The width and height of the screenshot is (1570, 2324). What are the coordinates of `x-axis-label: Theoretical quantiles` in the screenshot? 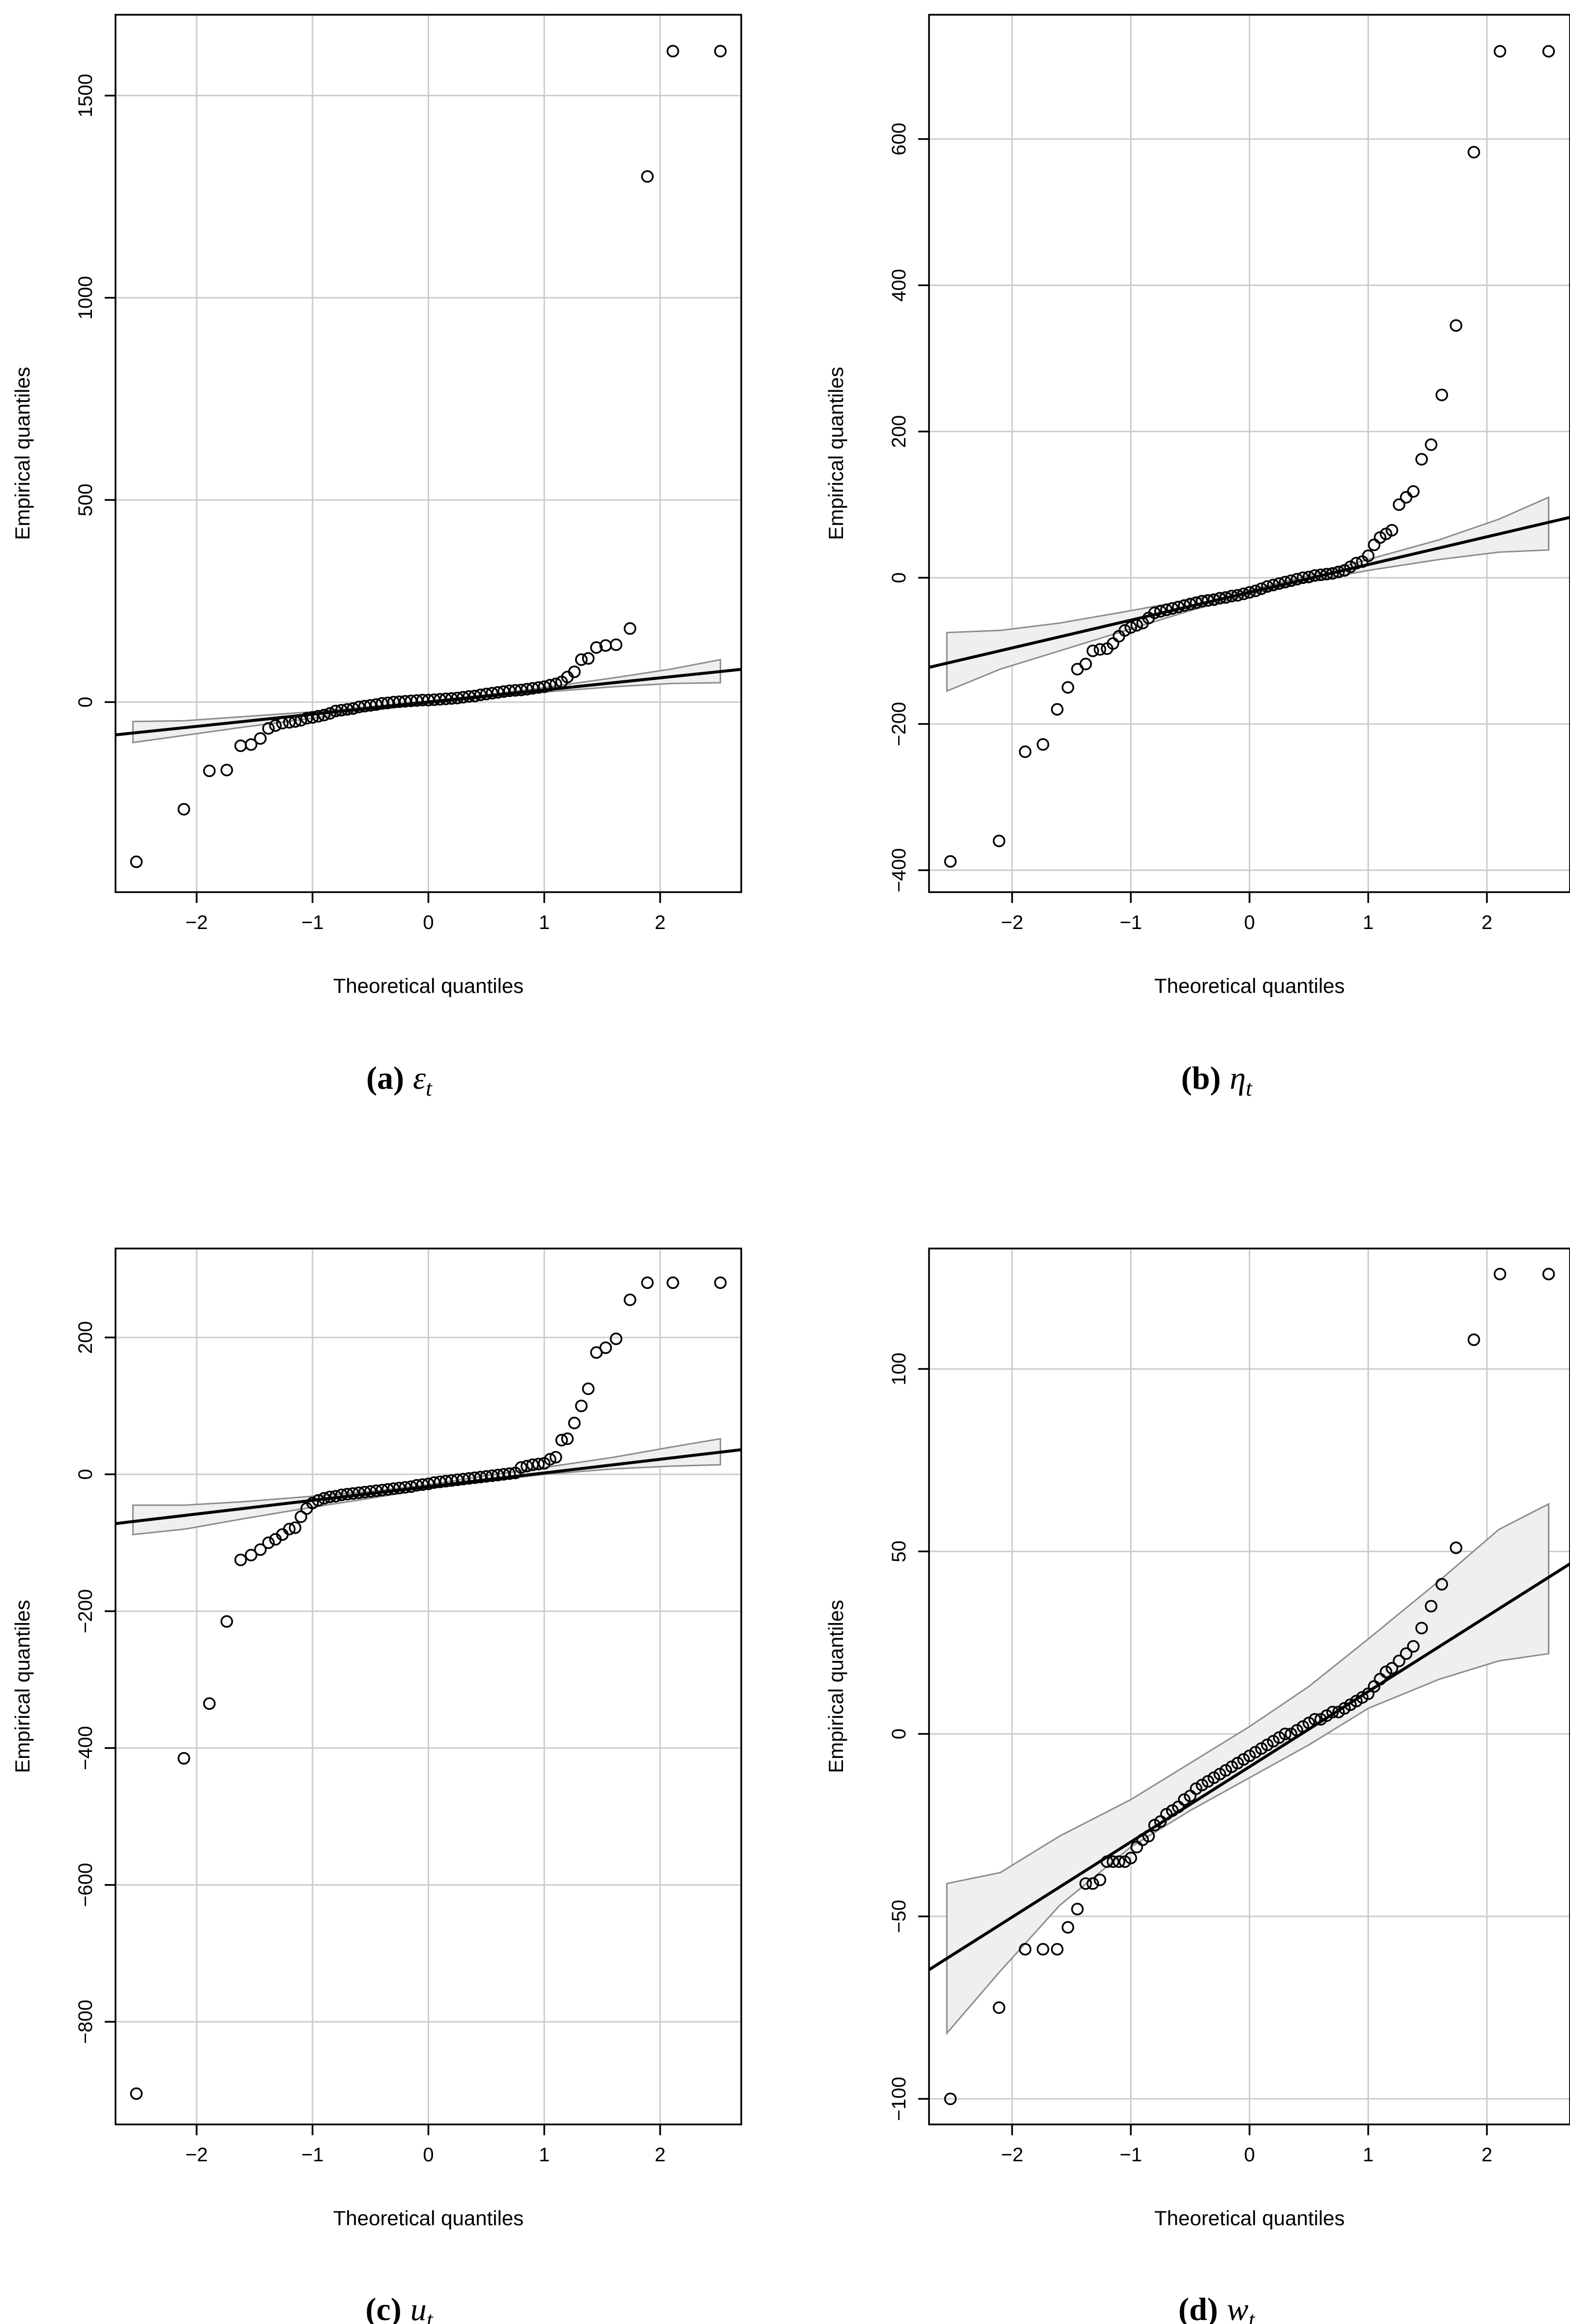 It's located at (429, 2218).